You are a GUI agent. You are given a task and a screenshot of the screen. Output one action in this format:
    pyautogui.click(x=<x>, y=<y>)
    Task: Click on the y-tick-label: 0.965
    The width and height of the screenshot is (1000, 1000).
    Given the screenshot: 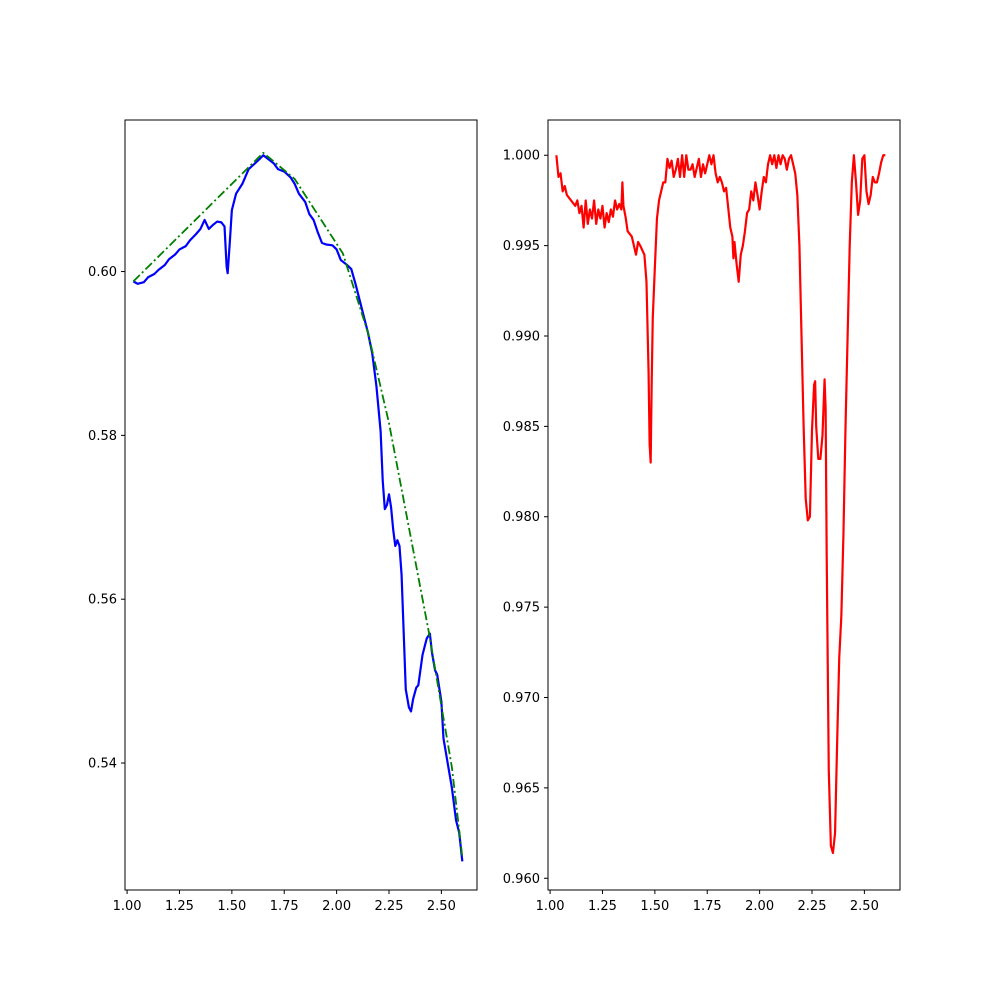 What is the action you would take?
    pyautogui.click(x=521, y=788)
    